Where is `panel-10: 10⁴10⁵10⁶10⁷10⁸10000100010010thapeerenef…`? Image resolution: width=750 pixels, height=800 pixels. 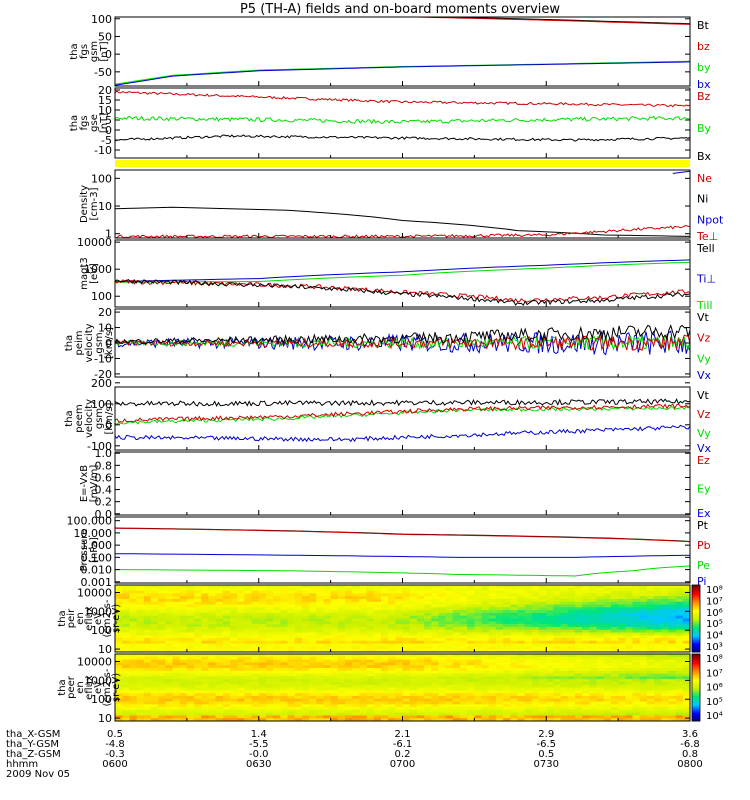 panel-10: 10⁴10⁵10⁶10⁷10⁸10000100010010thapeerenef… is located at coordinates (390, 689).